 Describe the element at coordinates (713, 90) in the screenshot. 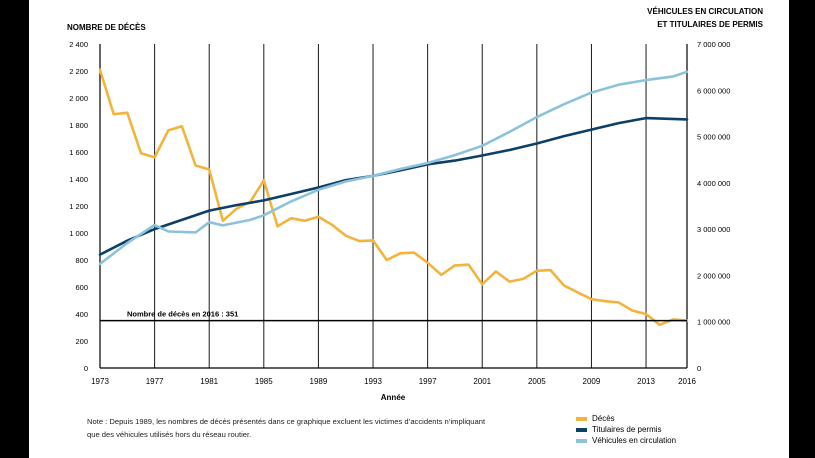

I see `right-tick-label: 6 000 000` at that location.